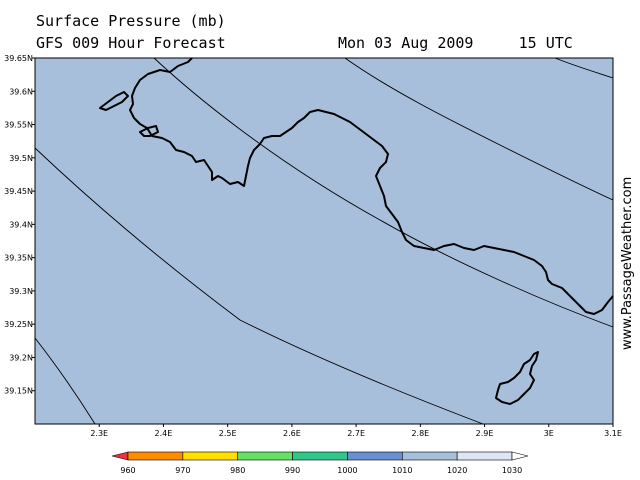 This screenshot has height=480, width=640. I want to click on legend-label: 1030, so click(512, 470).